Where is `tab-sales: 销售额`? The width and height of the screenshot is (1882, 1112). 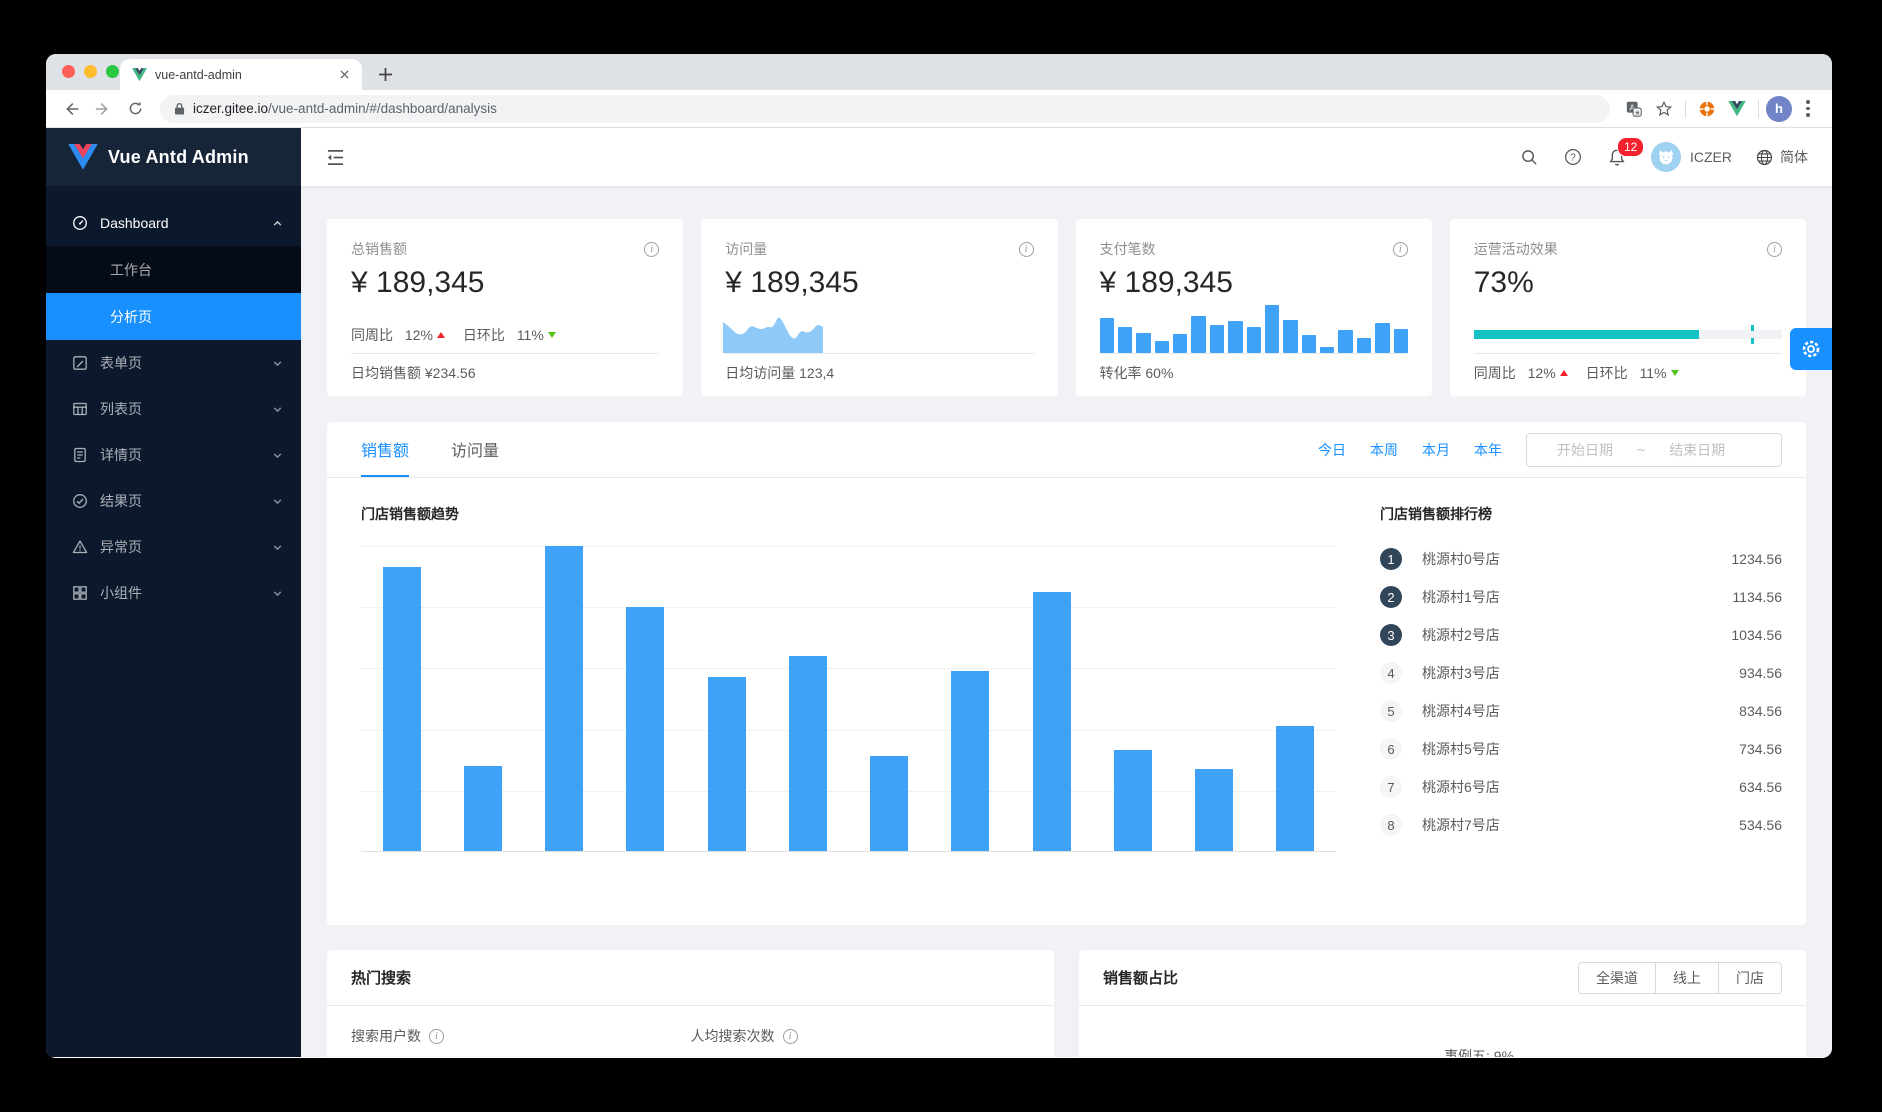
tab-sales: 销售额 is located at coordinates (385, 449).